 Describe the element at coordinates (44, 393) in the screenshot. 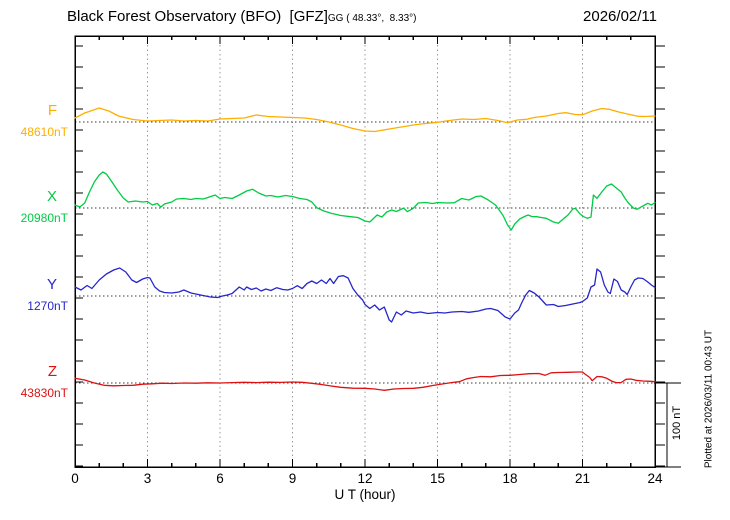

I see `series-Z-value: 43830nT` at that location.